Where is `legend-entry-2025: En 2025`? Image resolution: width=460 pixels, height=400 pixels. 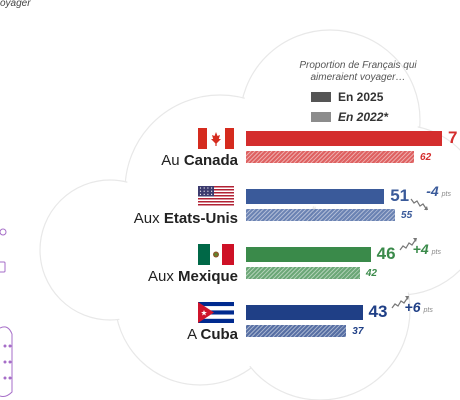 legend-entry-2025: En 2025 is located at coordinates (347, 97).